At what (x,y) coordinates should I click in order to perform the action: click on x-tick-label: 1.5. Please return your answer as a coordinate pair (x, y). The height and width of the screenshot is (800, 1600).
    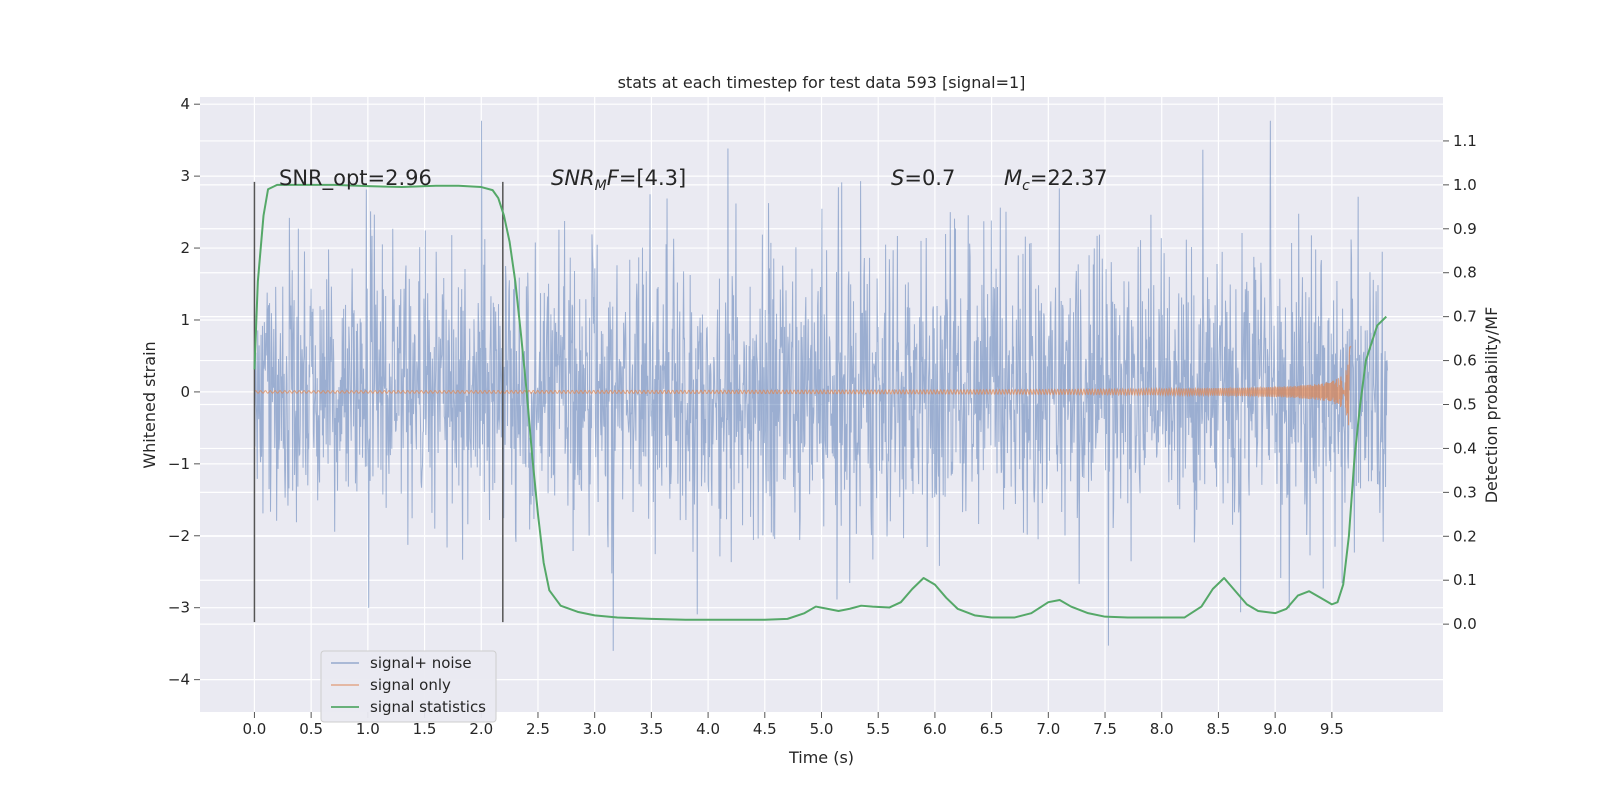
    Looking at the image, I should click on (425, 729).